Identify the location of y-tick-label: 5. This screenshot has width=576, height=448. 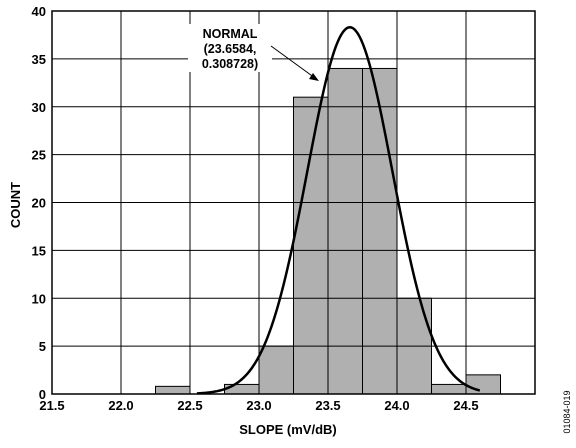
(42, 346).